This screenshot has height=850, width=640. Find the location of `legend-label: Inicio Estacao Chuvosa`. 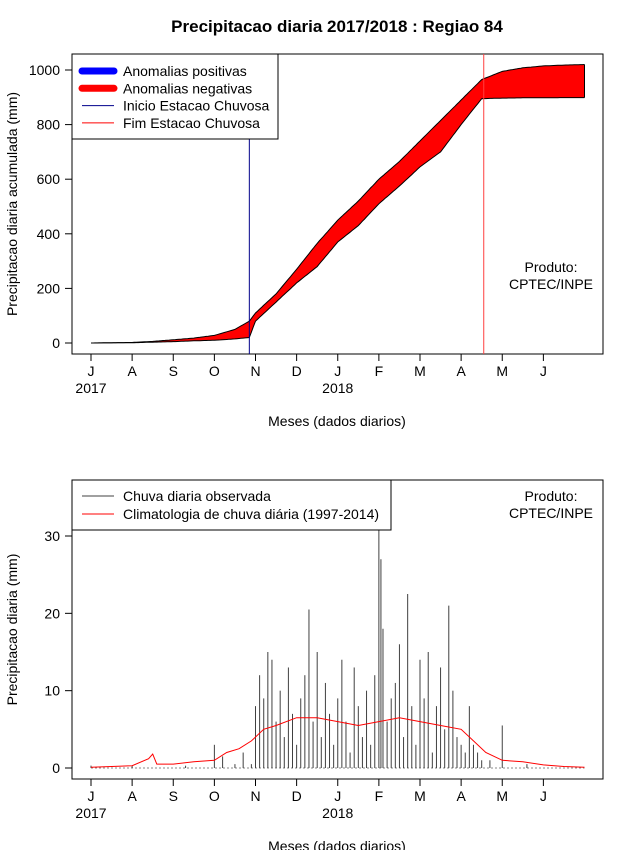

legend-label: Inicio Estacao Chuvosa is located at coordinates (196, 106).